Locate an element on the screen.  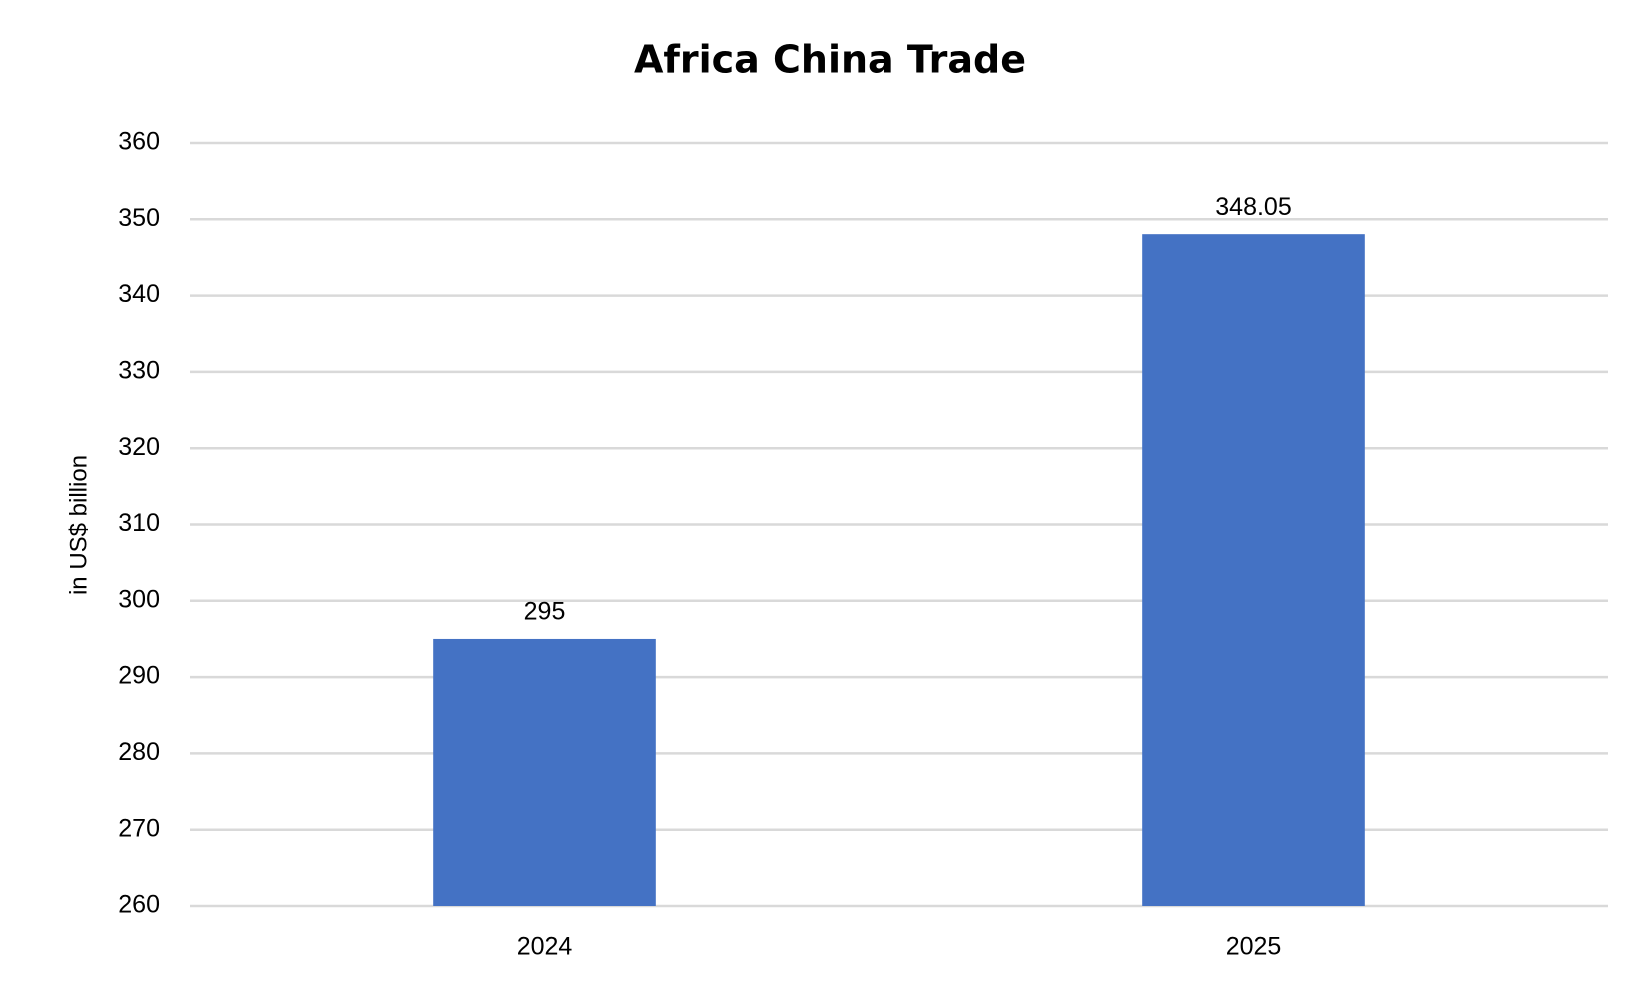
value-label: 295 is located at coordinates (545, 612).